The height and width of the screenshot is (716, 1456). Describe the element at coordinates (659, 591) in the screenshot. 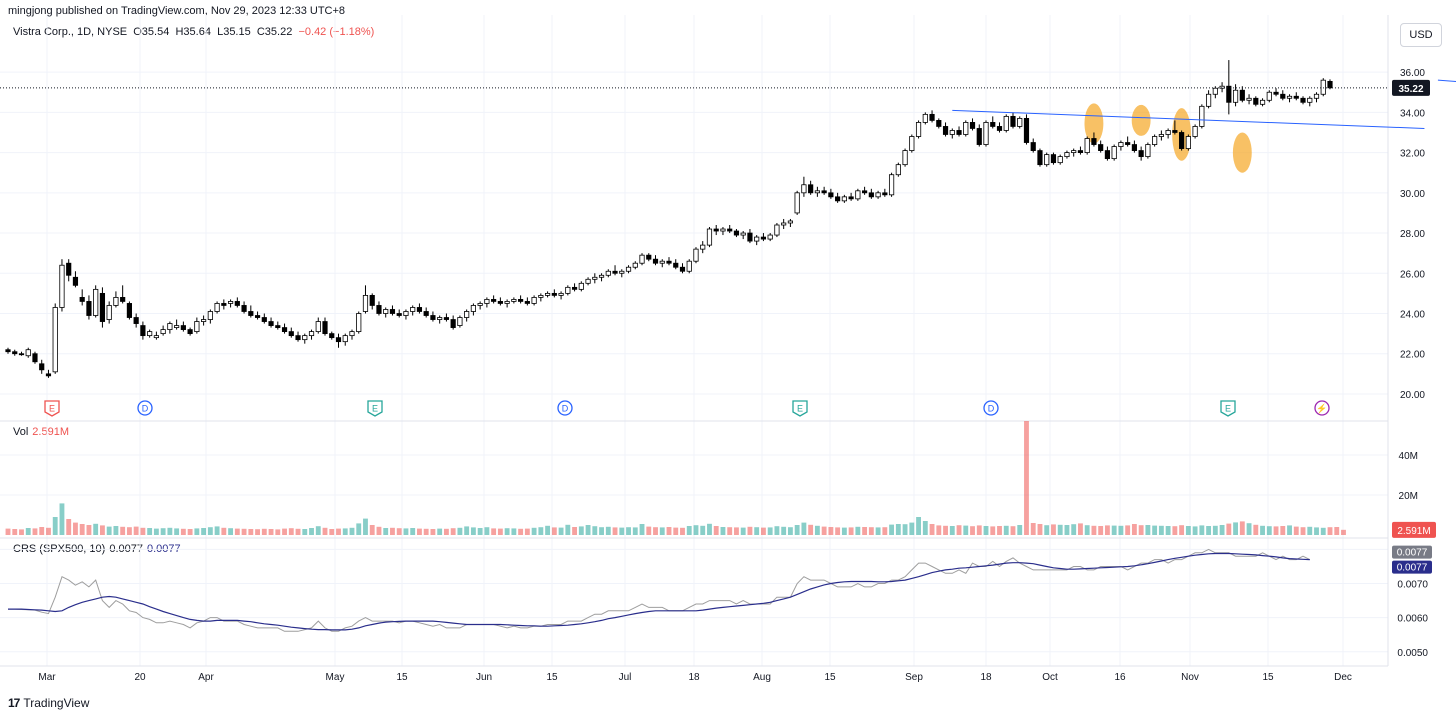

I see `crs-ma-line` at that location.